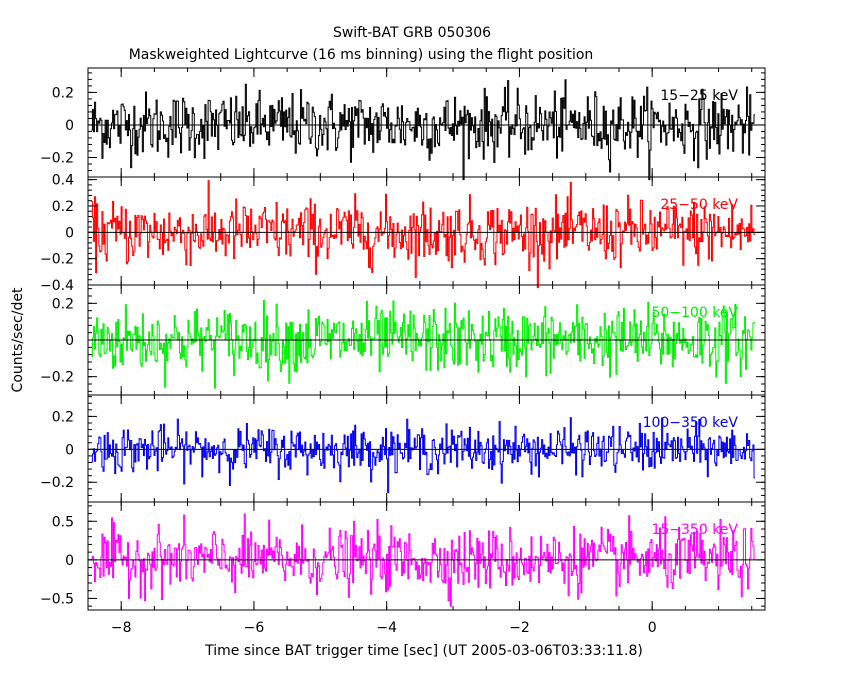 This screenshot has width=850, height=680. What do you see at coordinates (63, 181) in the screenshot?
I see `y-tick-label: 0.4` at bounding box center [63, 181].